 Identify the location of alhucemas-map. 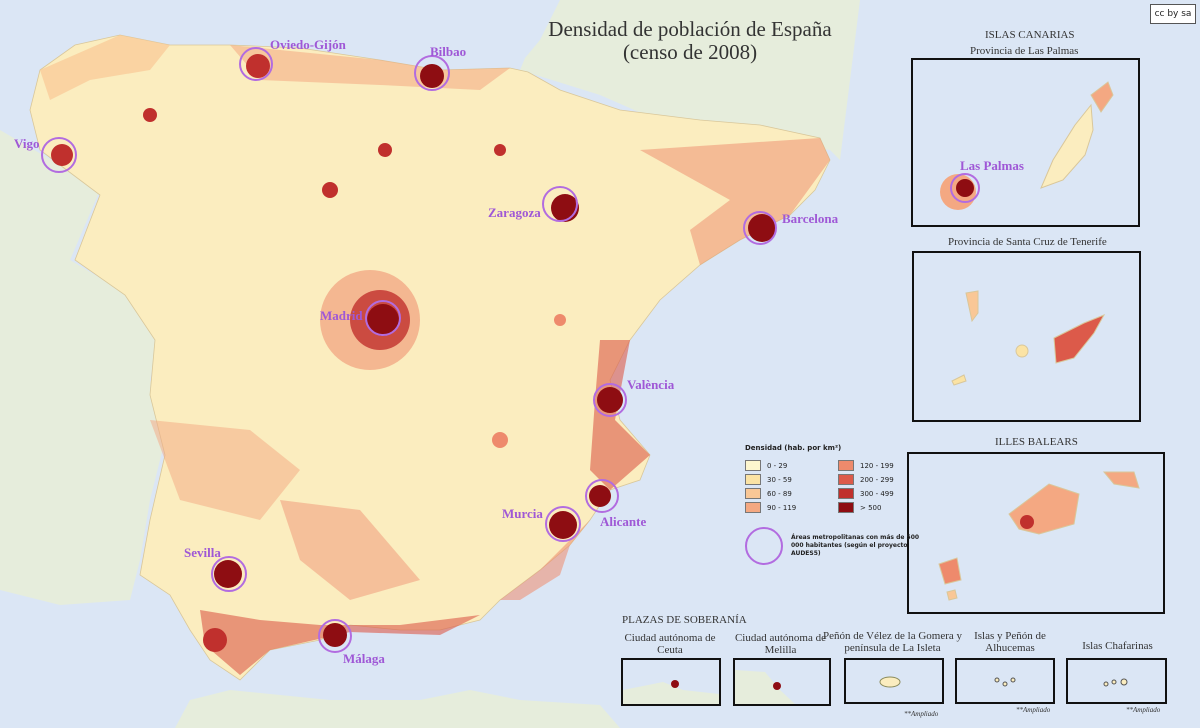
(1005, 682).